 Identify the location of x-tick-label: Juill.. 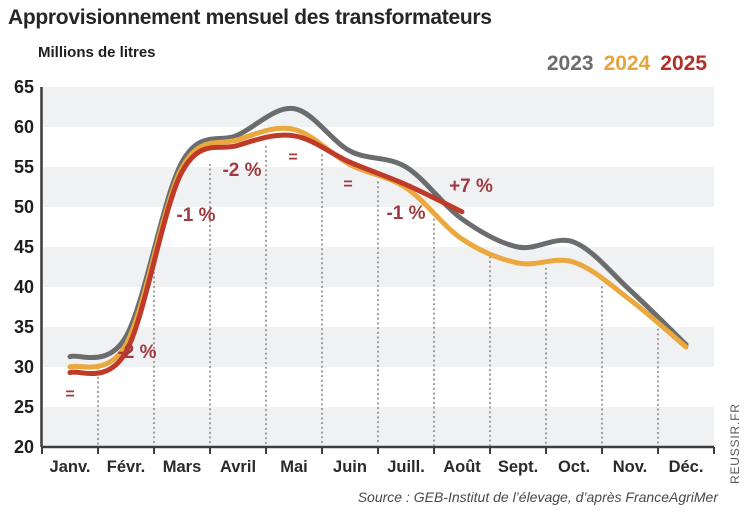
(406, 467).